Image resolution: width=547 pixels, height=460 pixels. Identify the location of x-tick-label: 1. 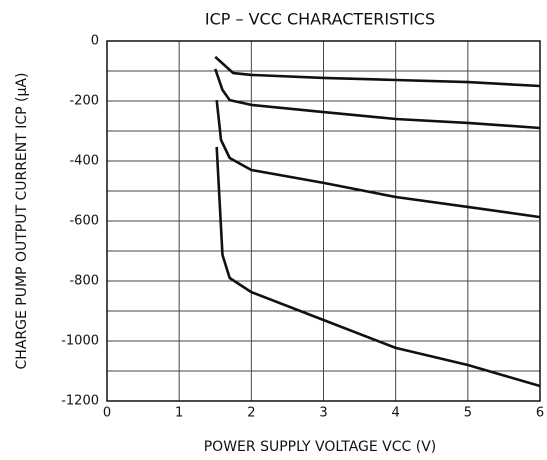
(179, 413).